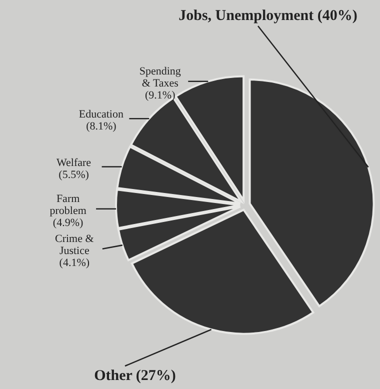  Describe the element at coordinates (101, 126) in the screenshot. I see `data-label: (8.1%)` at that location.